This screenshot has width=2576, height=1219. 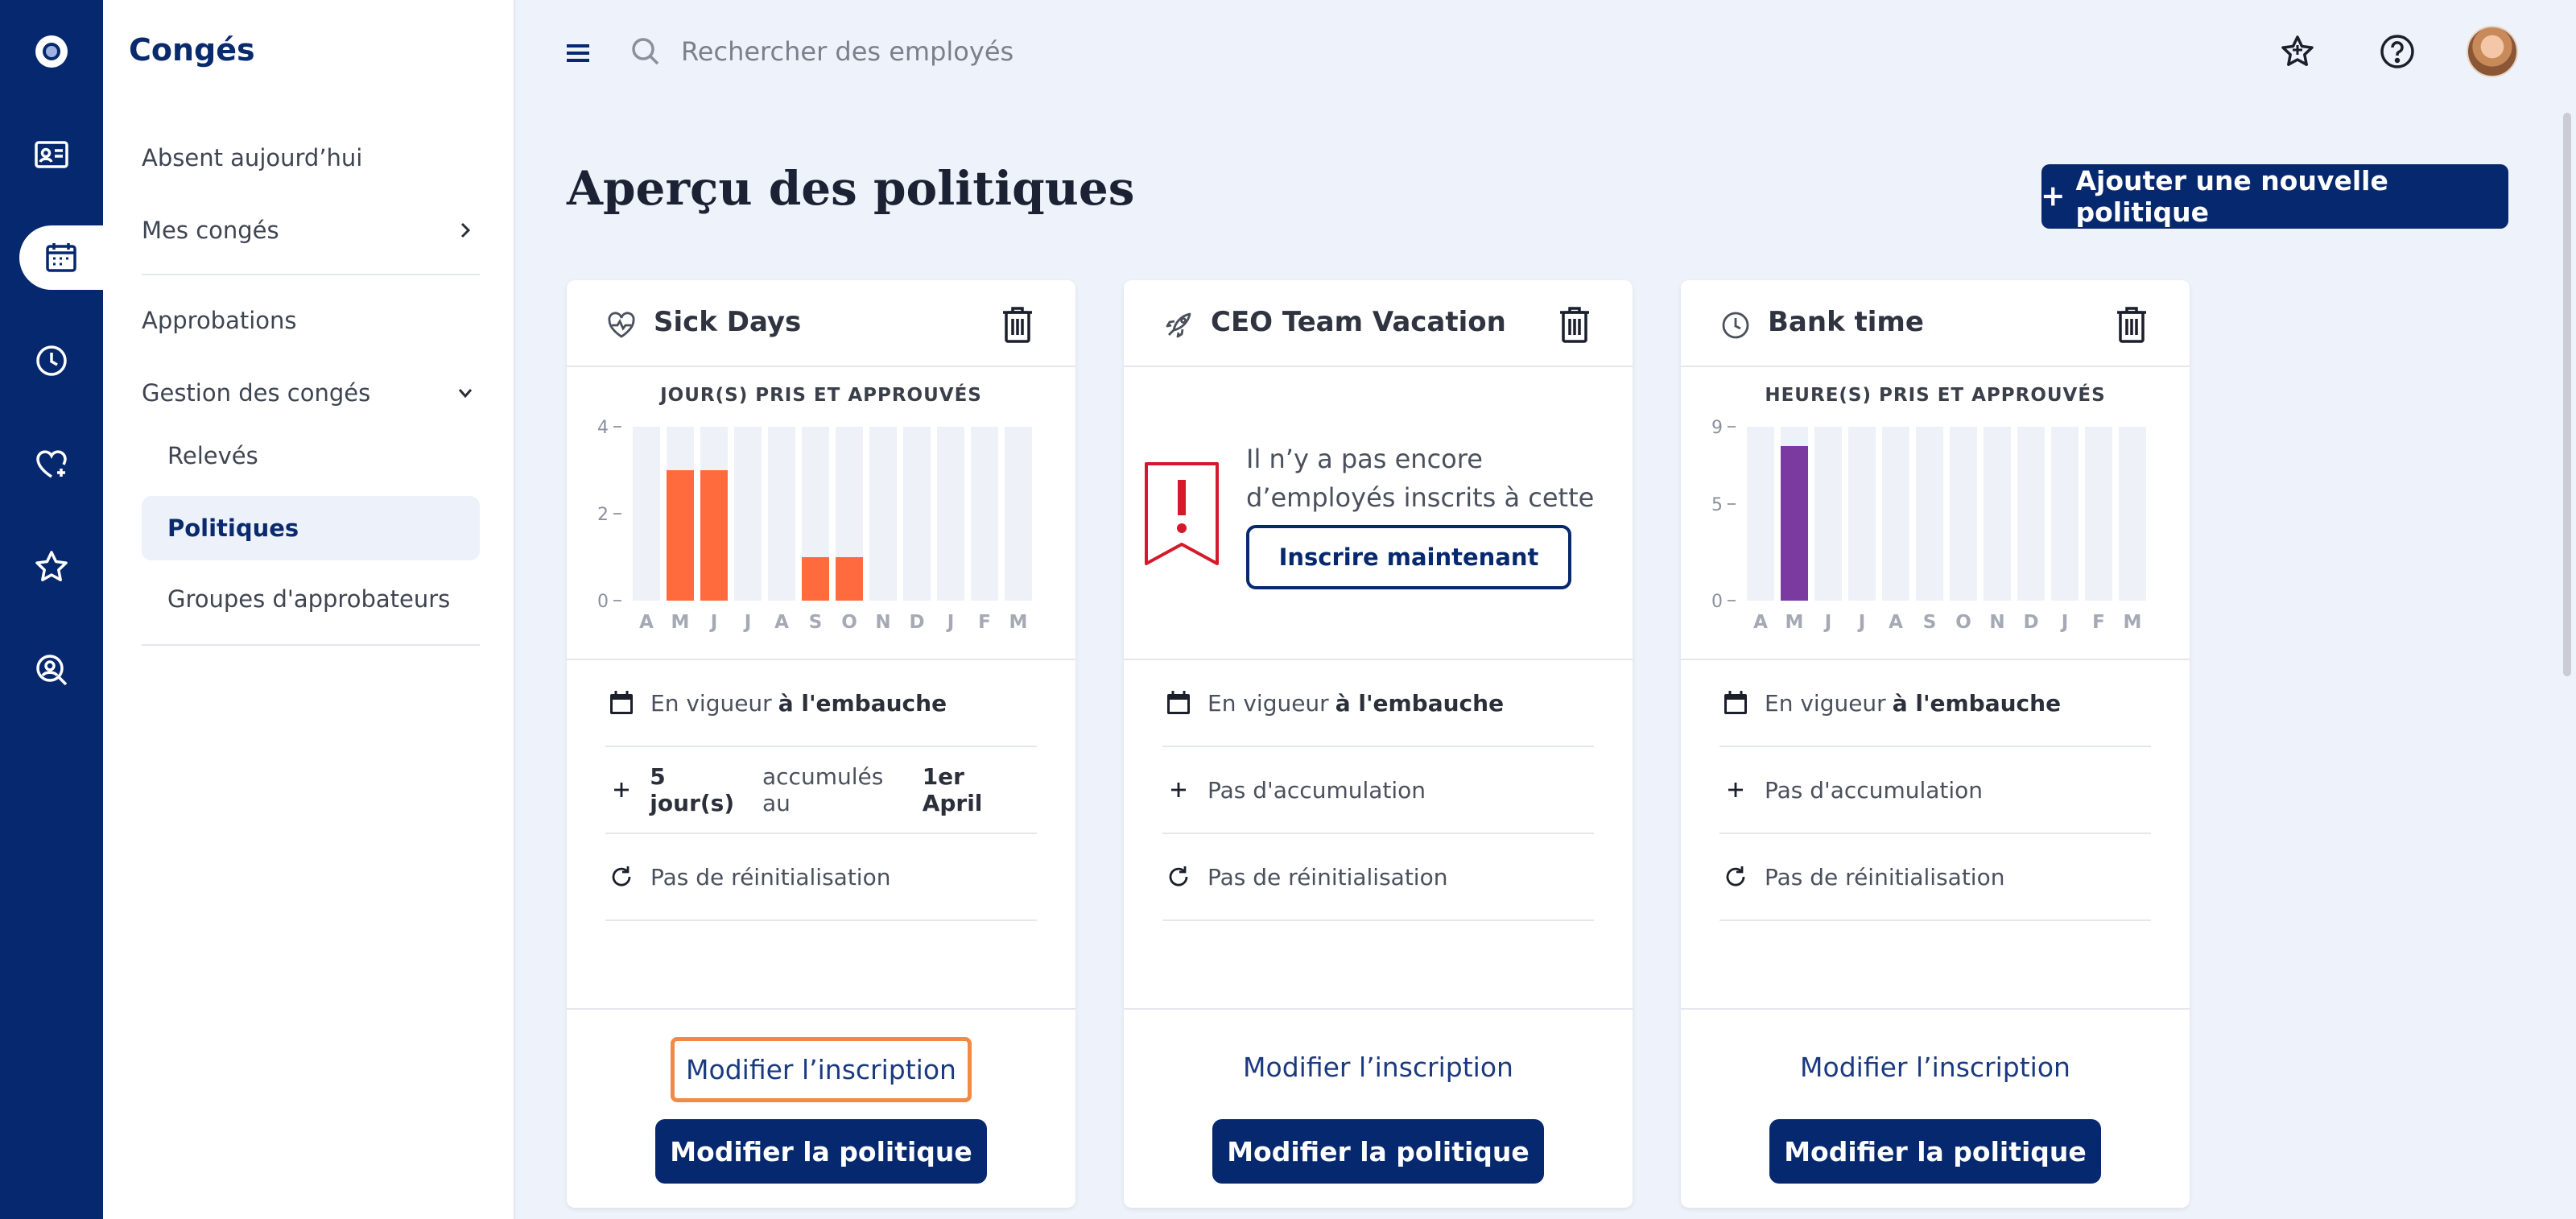 I want to click on sidebar-title: Congés, so click(x=192, y=50).